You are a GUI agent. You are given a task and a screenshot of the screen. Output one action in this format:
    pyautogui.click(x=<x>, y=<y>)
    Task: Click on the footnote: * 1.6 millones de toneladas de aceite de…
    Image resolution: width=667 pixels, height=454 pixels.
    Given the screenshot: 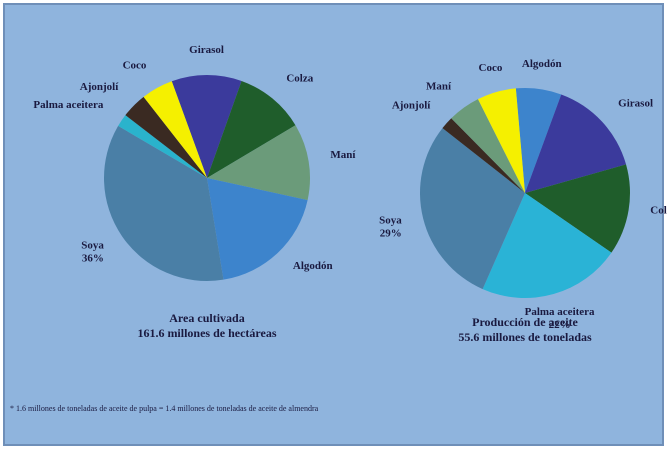 What is the action you would take?
    pyautogui.click(x=164, y=408)
    